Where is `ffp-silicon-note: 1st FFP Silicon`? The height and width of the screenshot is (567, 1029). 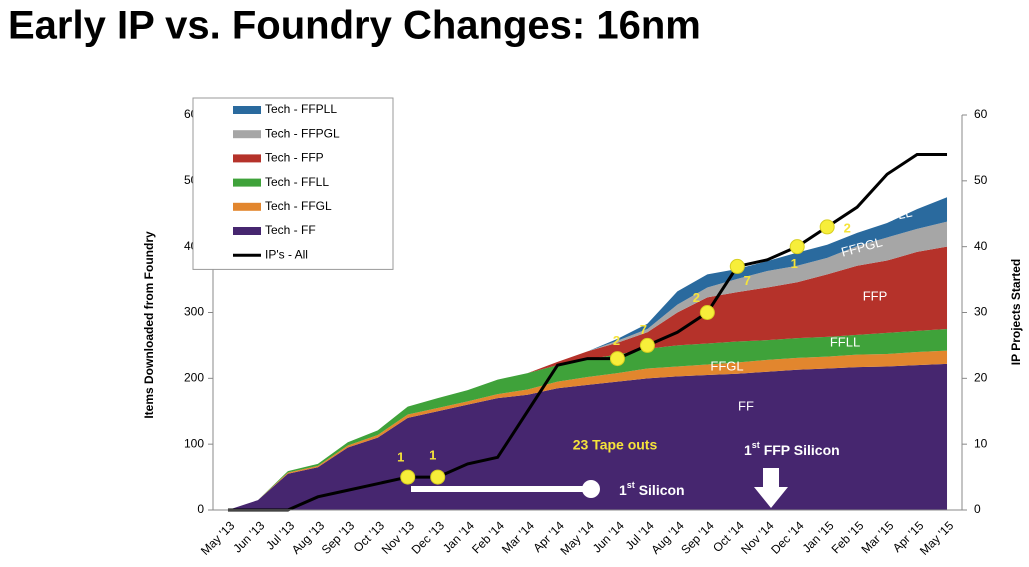
ffp-silicon-note: 1st FFP Silicon is located at coordinates (792, 448).